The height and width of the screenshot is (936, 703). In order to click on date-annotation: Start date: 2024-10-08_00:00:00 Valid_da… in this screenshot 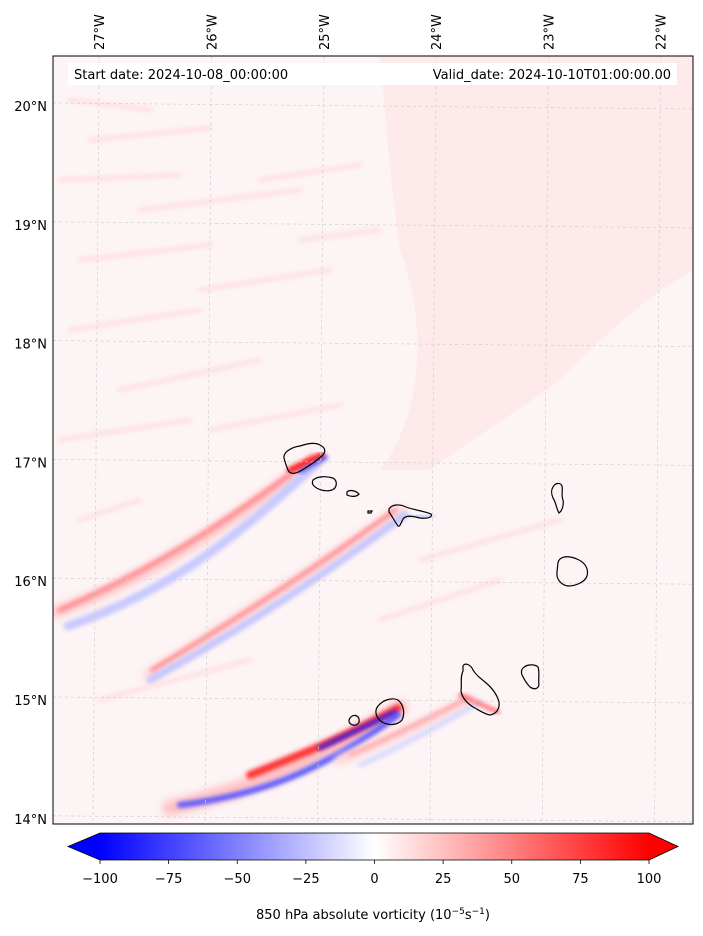, I will do `click(372, 74)`.